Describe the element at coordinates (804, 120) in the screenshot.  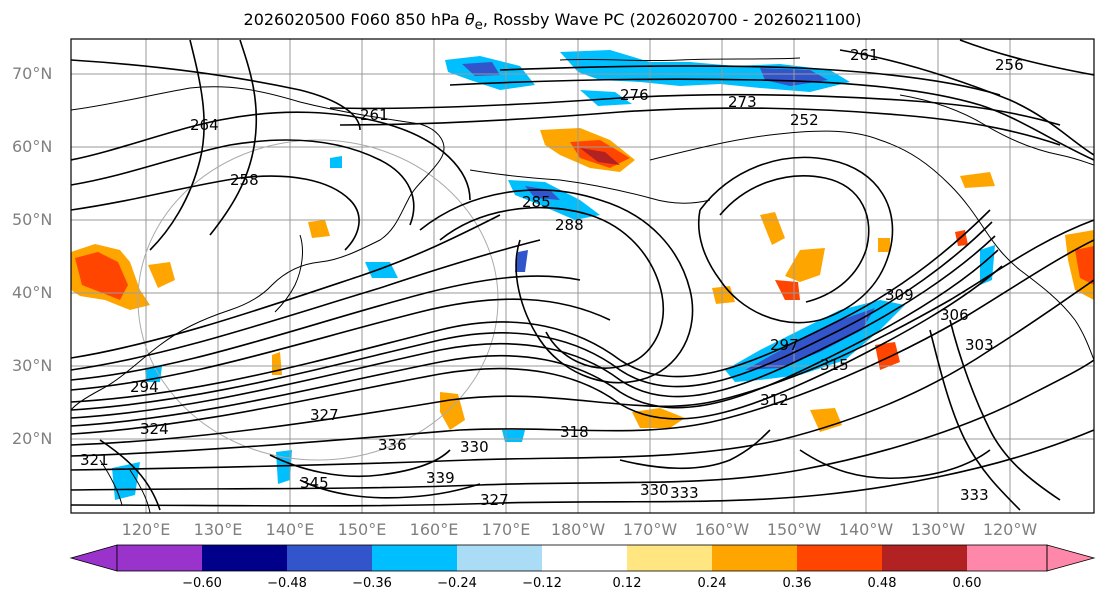
I see `contour-label: 252` at that location.